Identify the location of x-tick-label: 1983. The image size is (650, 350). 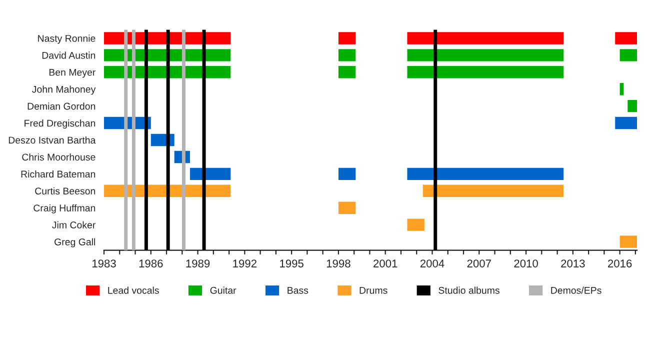
(104, 264).